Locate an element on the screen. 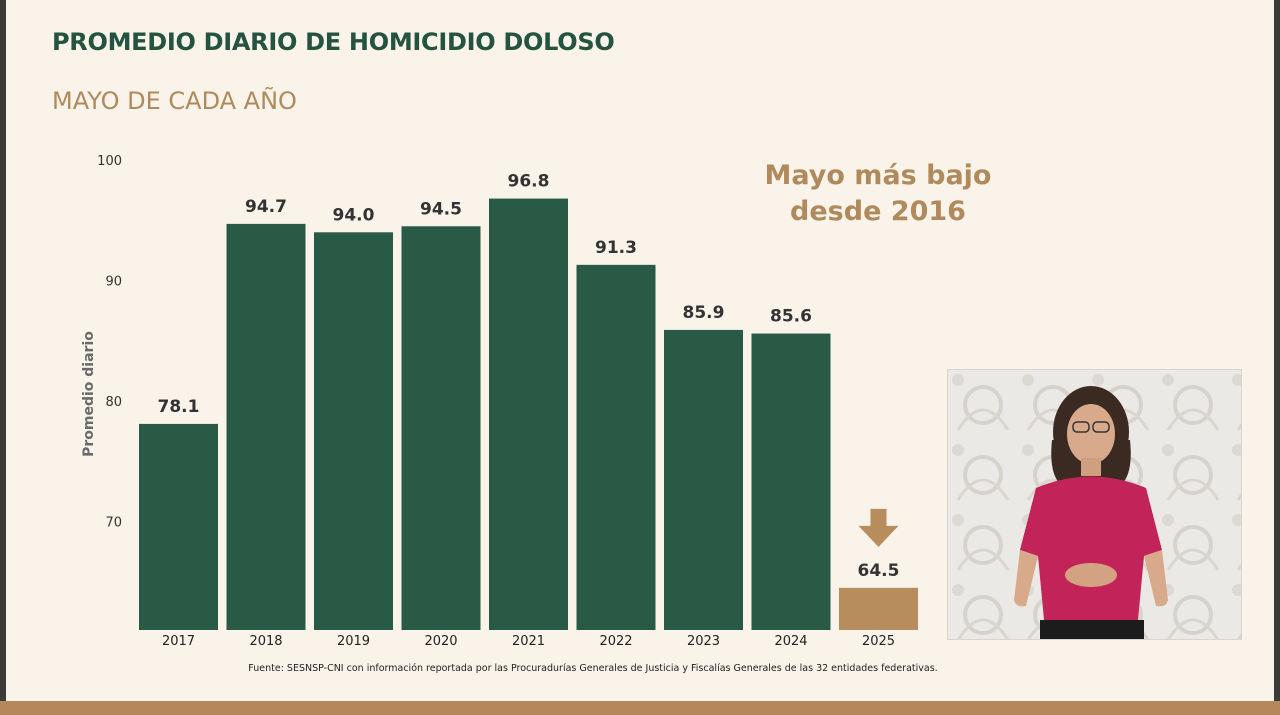 The width and height of the screenshot is (1280, 715). bar-2017 is located at coordinates (178, 526).